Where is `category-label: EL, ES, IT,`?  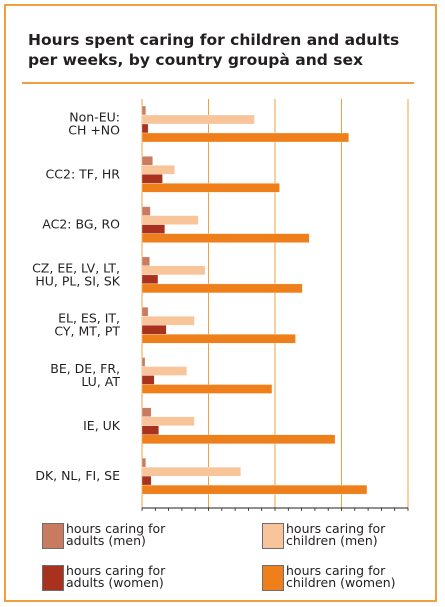
category-label: EL, ES, IT, is located at coordinates (89, 318).